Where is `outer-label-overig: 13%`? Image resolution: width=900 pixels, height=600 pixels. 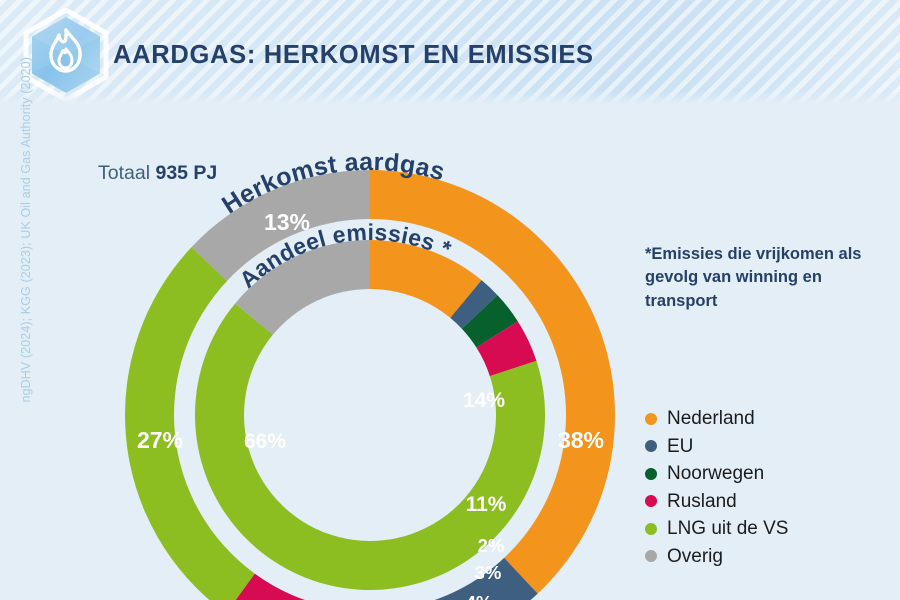
outer-label-overig: 13% is located at coordinates (287, 222).